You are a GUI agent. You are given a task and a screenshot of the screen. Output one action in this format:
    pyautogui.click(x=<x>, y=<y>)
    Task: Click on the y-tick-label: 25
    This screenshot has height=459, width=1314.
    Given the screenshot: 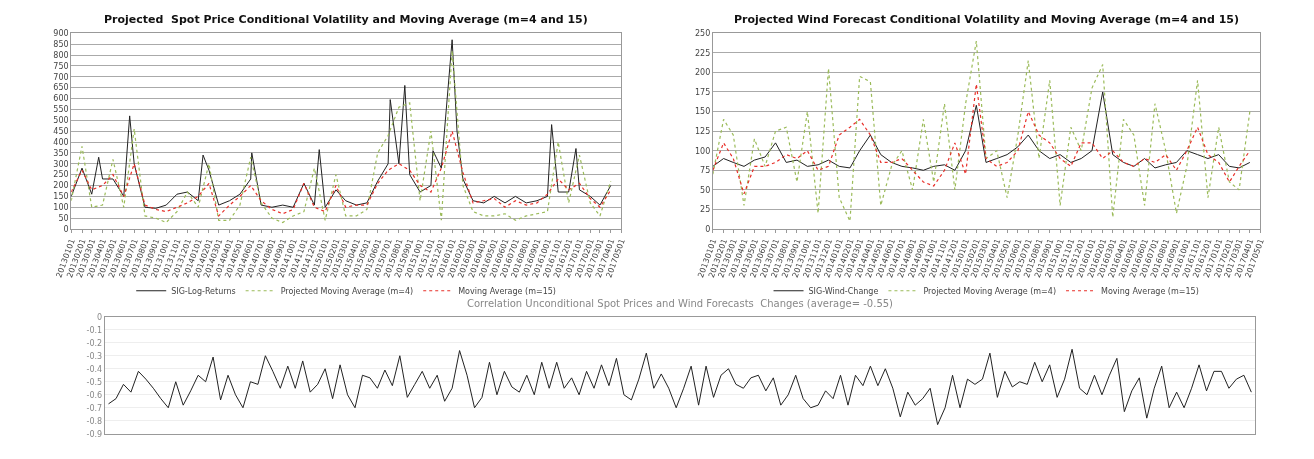 What is the action you would take?
    pyautogui.click(x=705, y=210)
    